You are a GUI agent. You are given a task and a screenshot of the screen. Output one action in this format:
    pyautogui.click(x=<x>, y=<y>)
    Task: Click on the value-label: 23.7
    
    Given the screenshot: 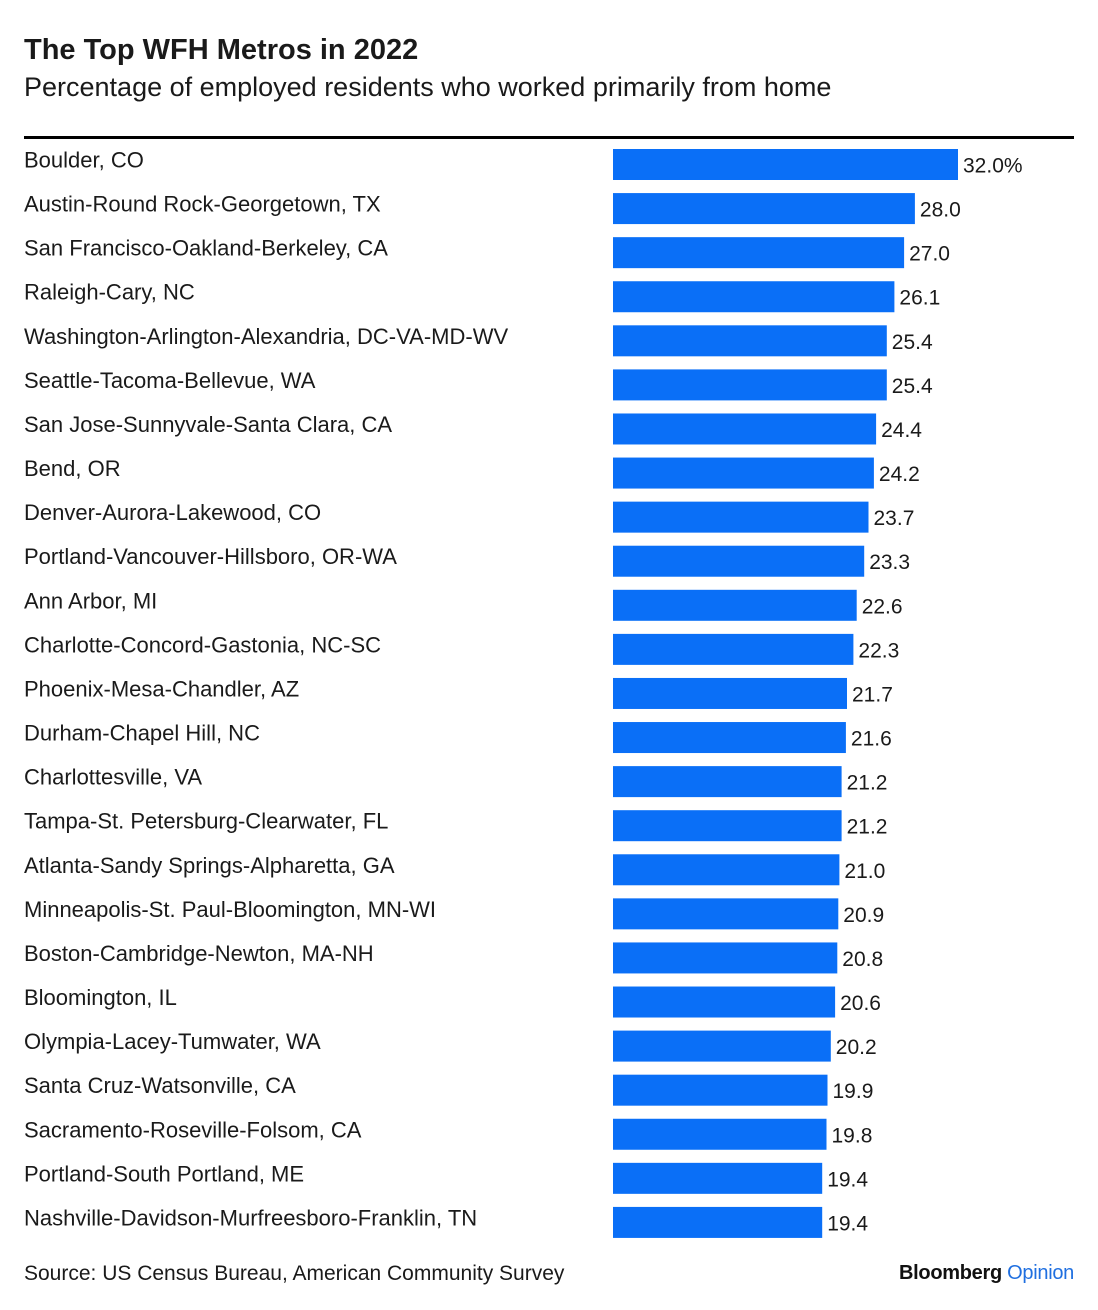 What is the action you would take?
    pyautogui.click(x=894, y=518)
    